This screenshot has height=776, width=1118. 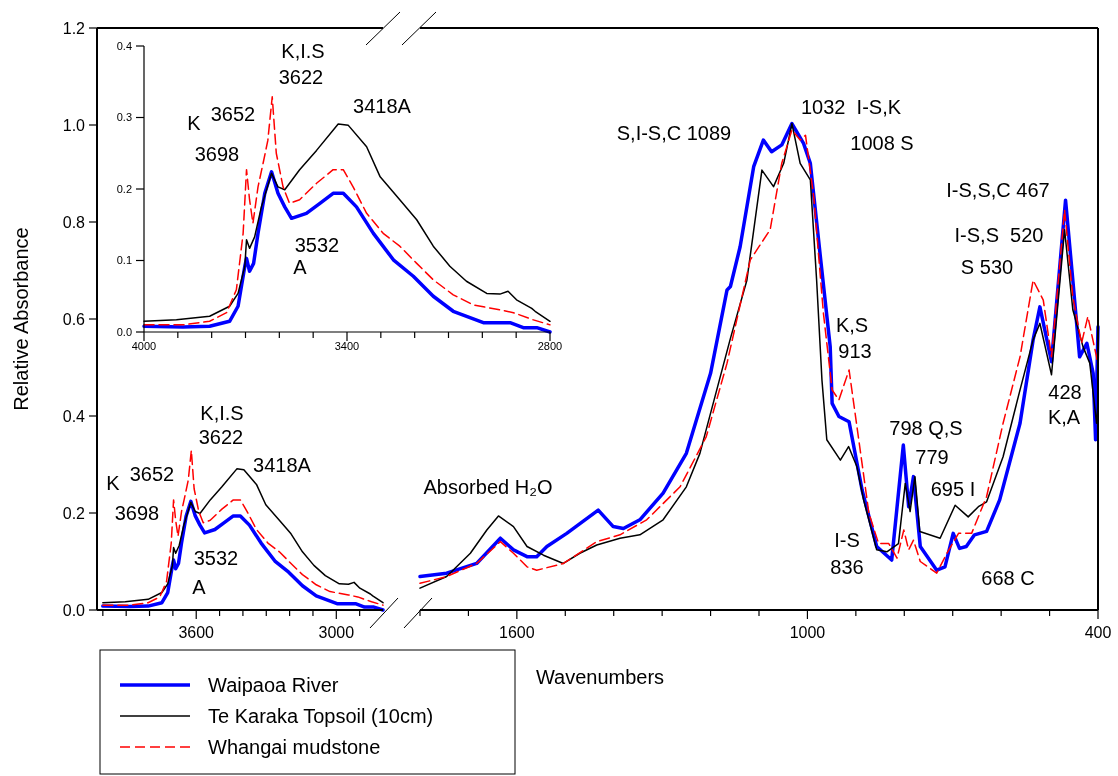 I want to click on y-axis-title: Relative Absorbance, so click(x=21, y=319).